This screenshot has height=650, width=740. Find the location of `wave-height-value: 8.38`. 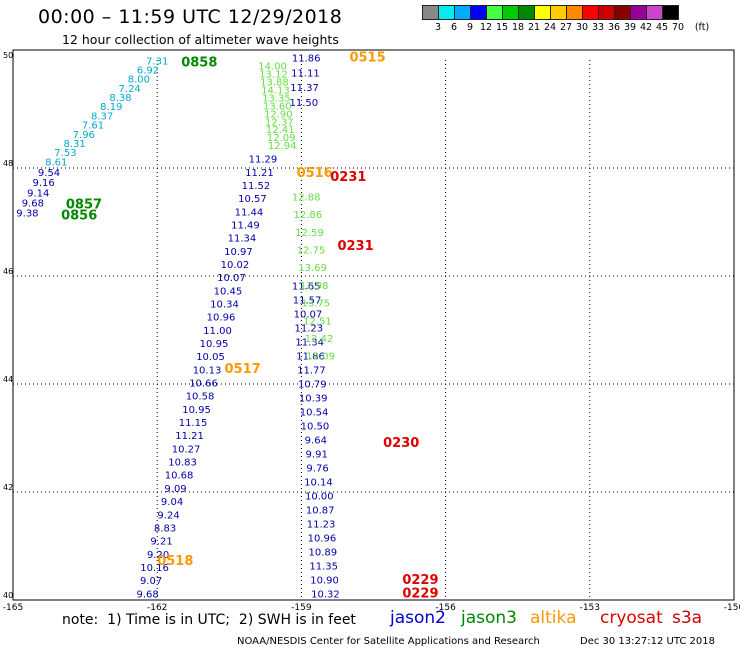

wave-height-value: 8.38 is located at coordinates (120, 98).